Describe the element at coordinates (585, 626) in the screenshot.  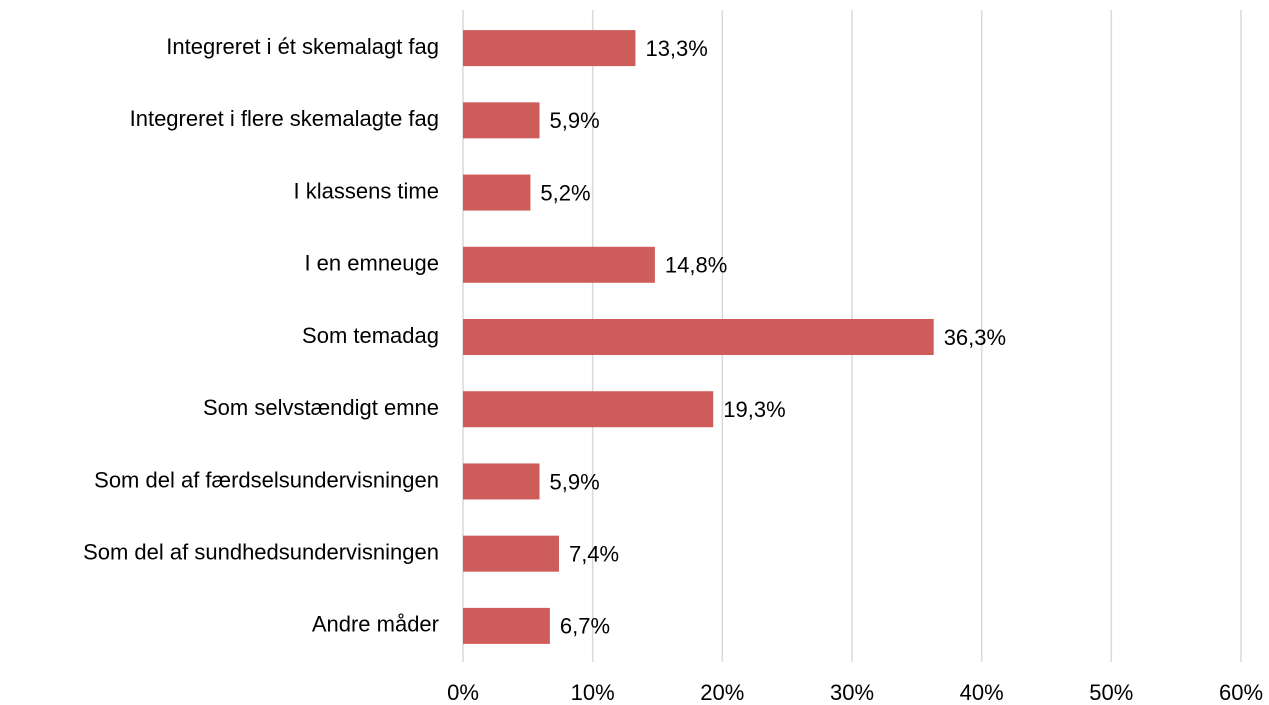
I see `data-label: 6,7%` at that location.